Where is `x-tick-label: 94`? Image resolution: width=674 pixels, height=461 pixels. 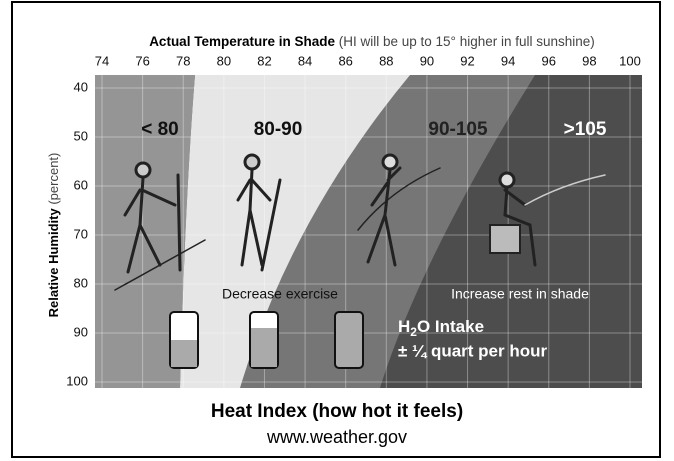
x-tick-label: 94 is located at coordinates (508, 60).